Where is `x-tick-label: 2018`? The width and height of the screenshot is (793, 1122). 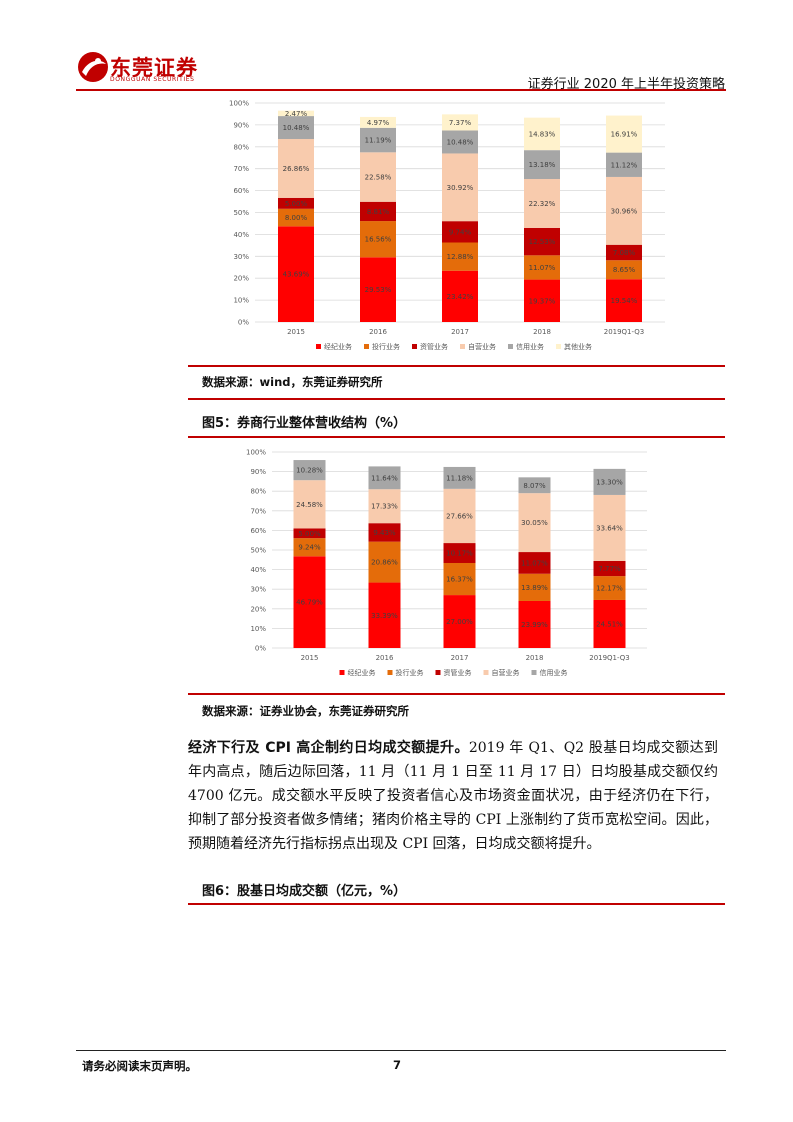 x-tick-label: 2018 is located at coordinates (535, 658).